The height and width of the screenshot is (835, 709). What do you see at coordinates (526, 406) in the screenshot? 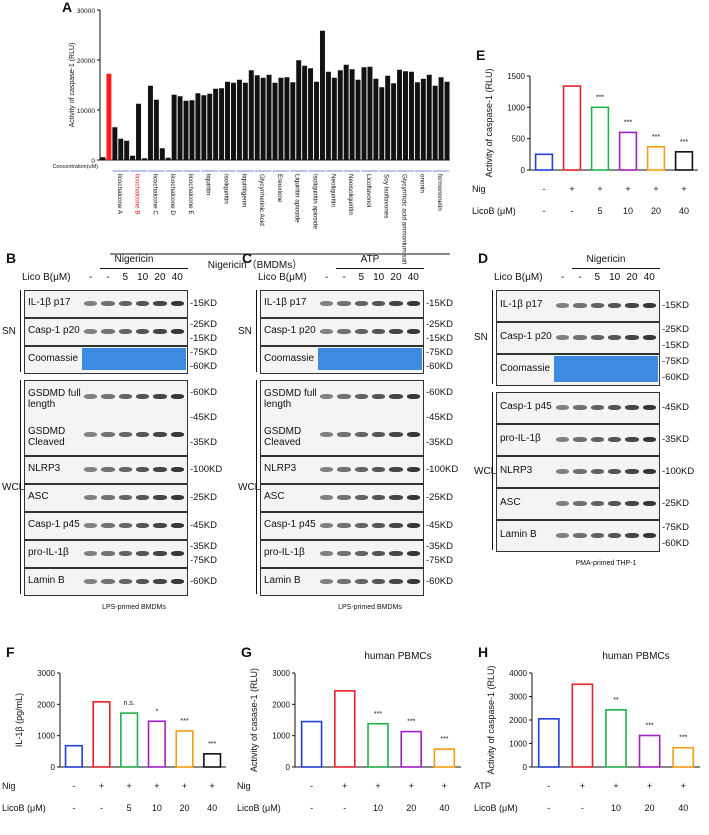
I see `row-label: Casp-1 p45` at bounding box center [526, 406].